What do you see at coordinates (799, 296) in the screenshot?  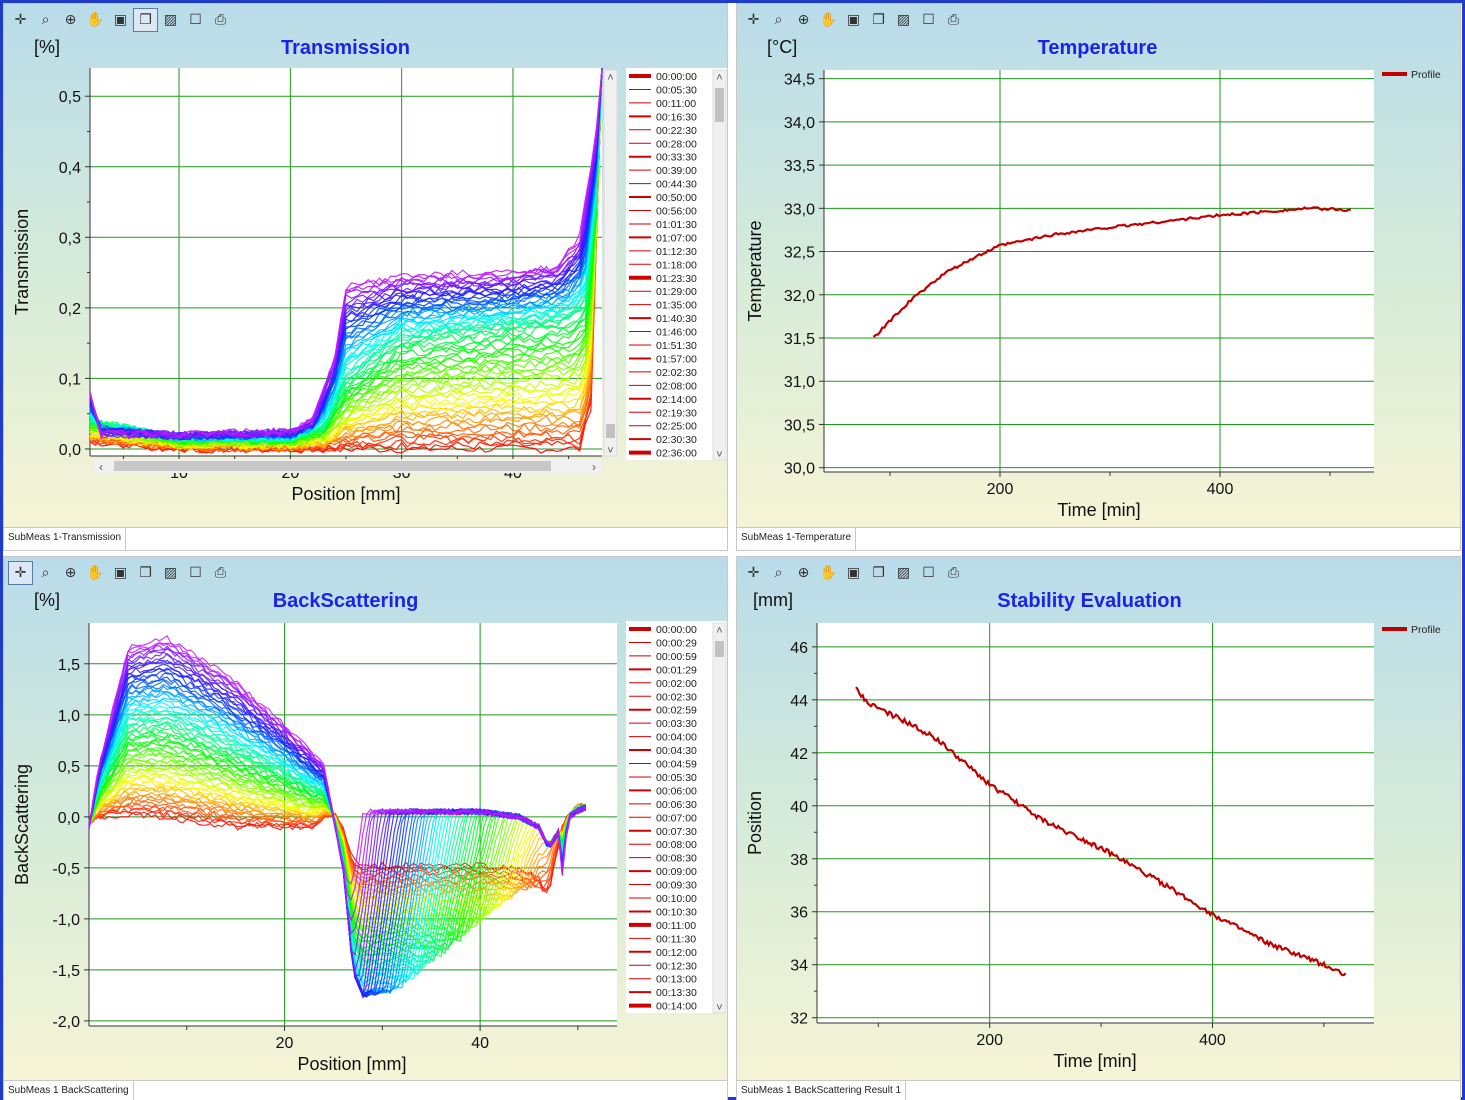 I see `y-tick-label: 32,0` at bounding box center [799, 296].